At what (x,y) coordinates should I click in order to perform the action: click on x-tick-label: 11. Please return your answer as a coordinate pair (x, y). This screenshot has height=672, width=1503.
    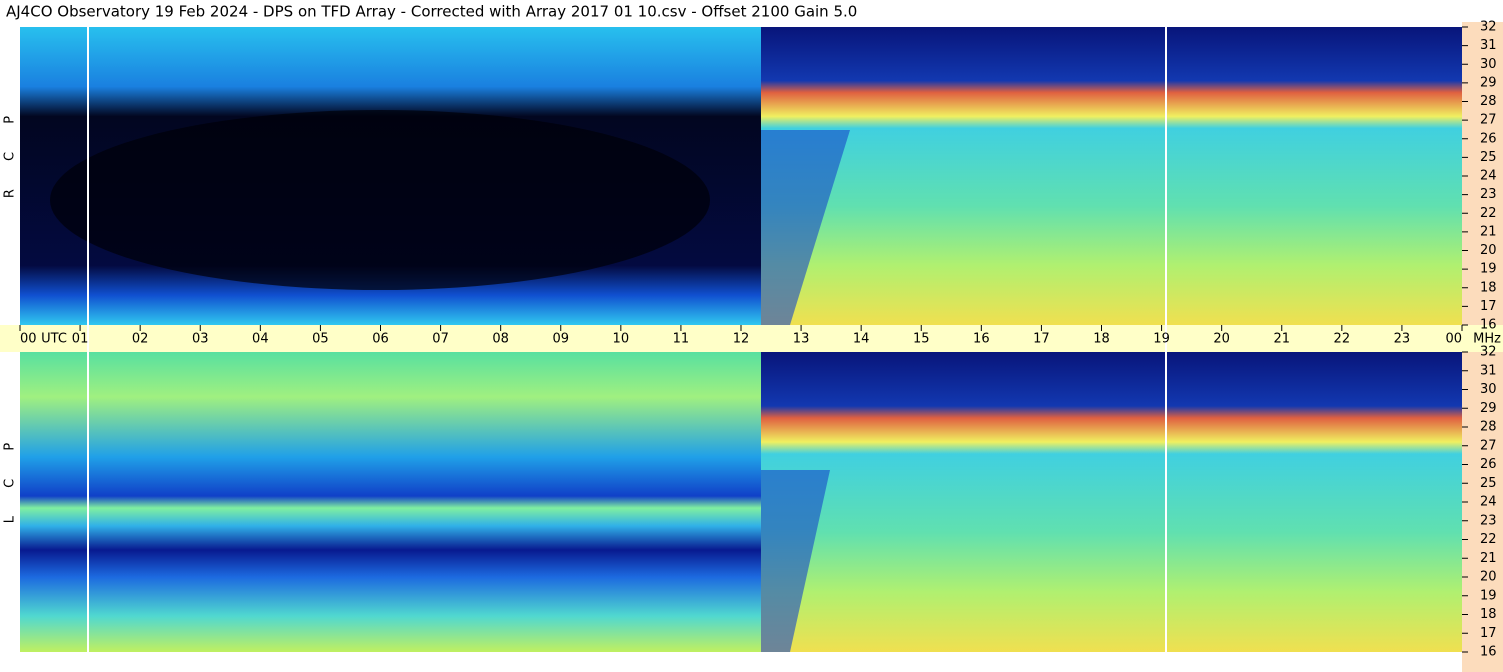
    Looking at the image, I should click on (681, 339).